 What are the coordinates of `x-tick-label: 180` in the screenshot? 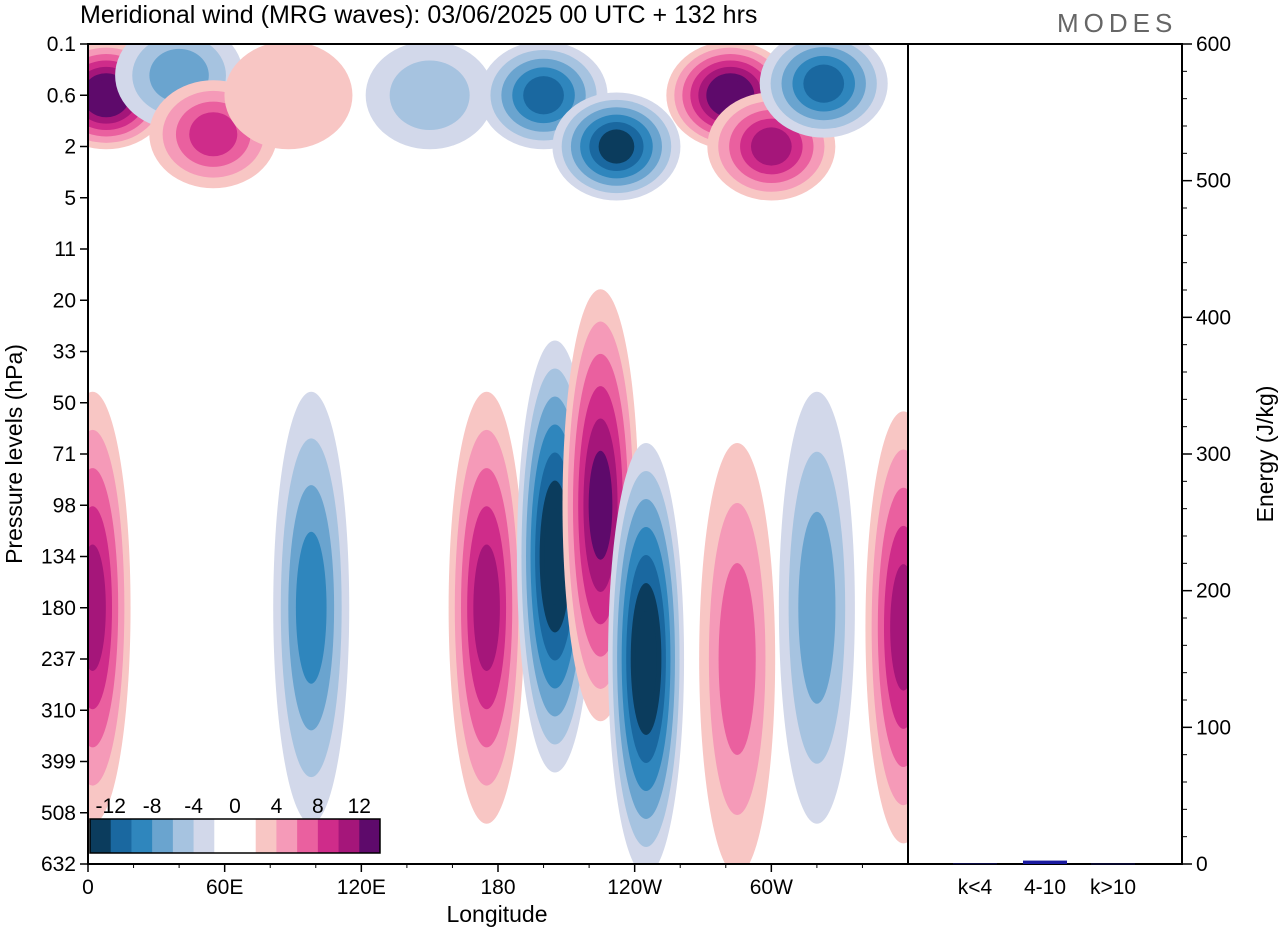 It's located at (497, 887).